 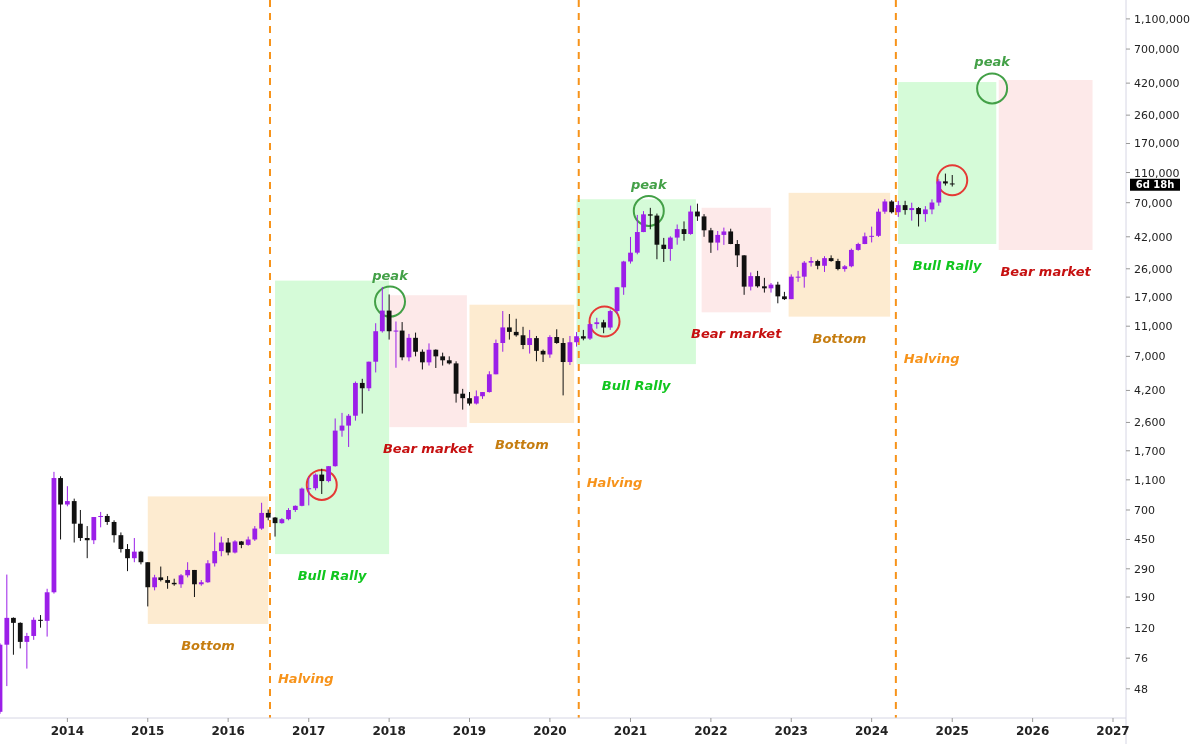 I want to click on x-tick-label: 2017, so click(x=309, y=731).